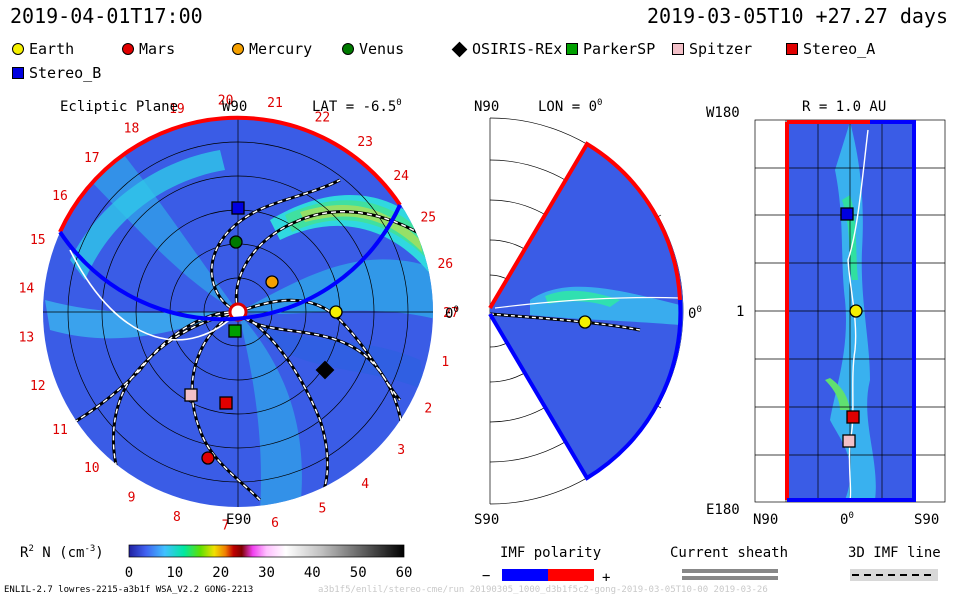  I want to click on sector-label: 3, so click(401, 450).